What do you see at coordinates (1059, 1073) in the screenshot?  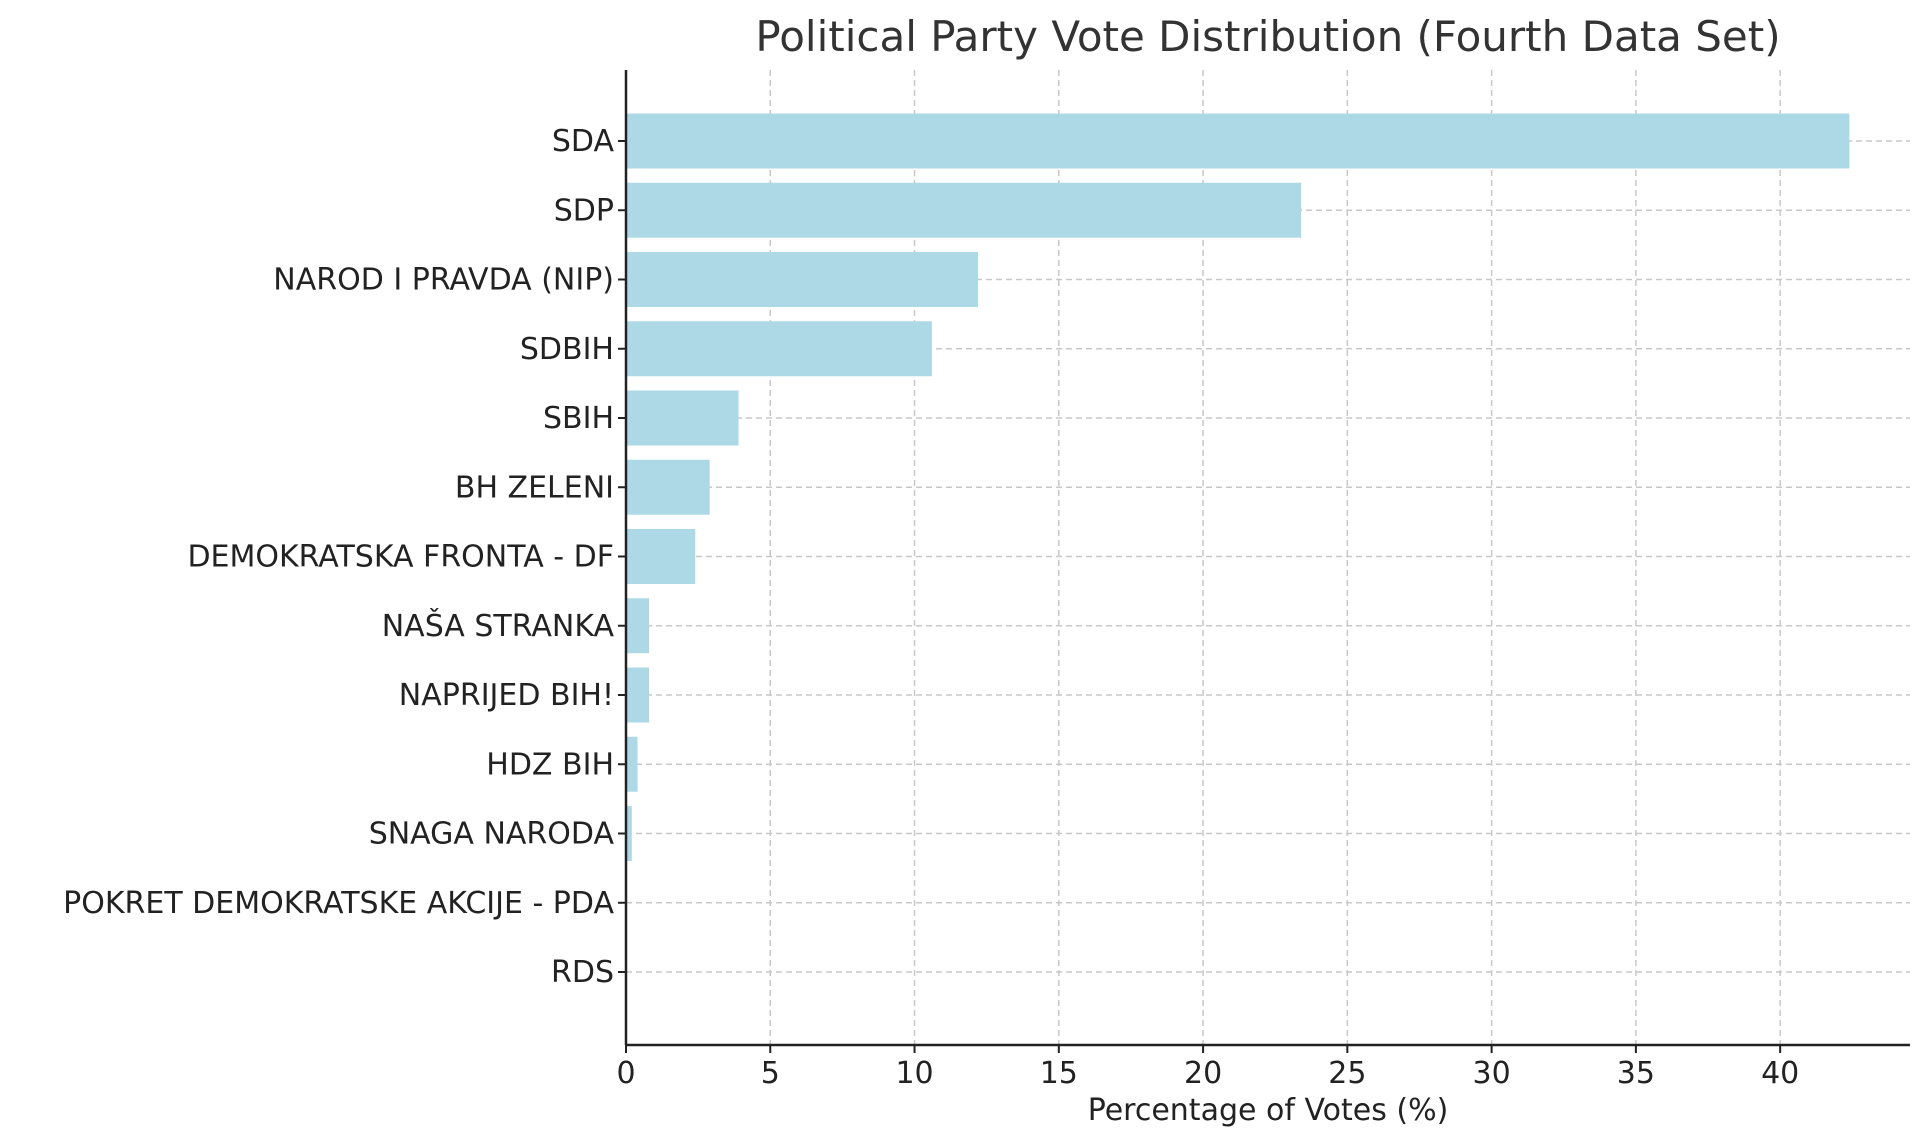 I see `x-tick-label: 15` at bounding box center [1059, 1073].